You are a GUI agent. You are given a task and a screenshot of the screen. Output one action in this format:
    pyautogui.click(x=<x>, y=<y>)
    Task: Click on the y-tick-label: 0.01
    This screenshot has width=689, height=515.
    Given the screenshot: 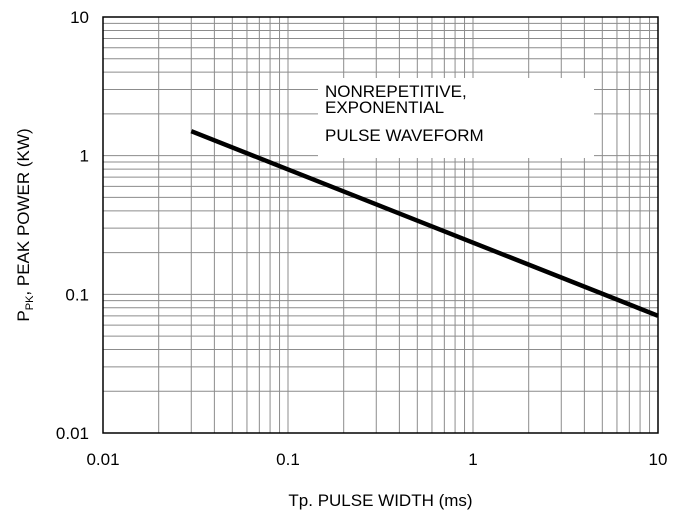 What is the action you would take?
    pyautogui.click(x=72, y=433)
    